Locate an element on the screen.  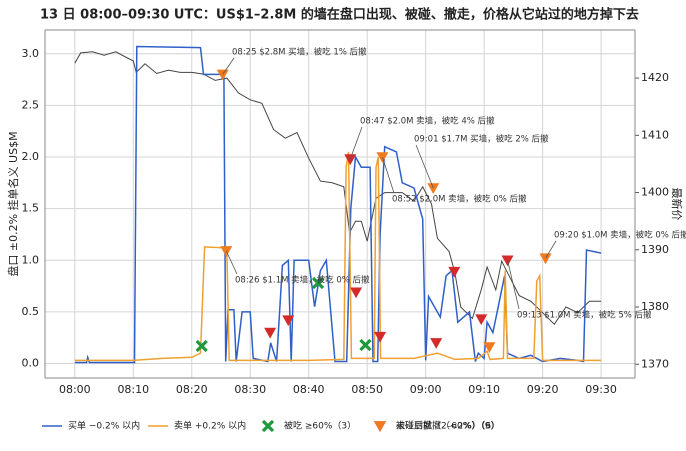
legend-label: 买单 −0.2% 以内 is located at coordinates (104, 426).